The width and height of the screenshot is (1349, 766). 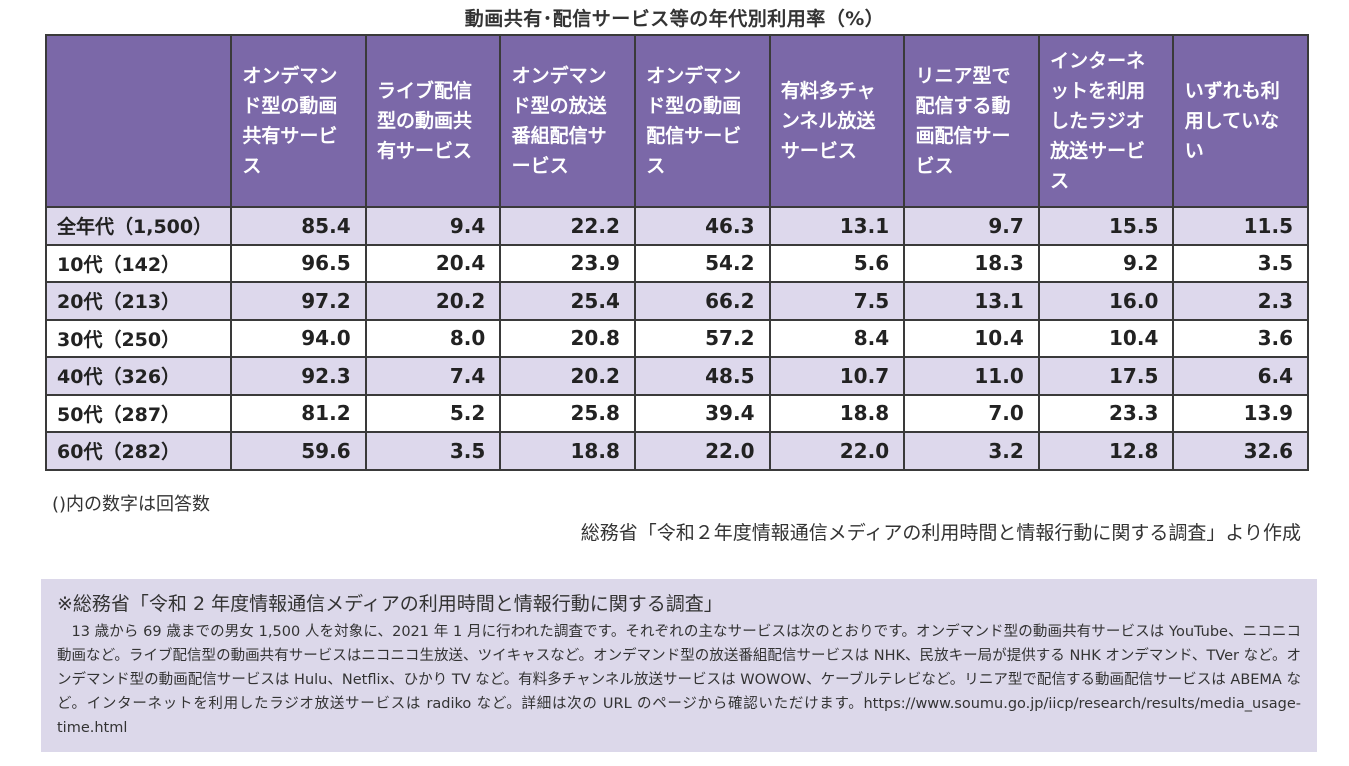 What do you see at coordinates (298, 451) in the screenshot?
I see `table-cell: 59.6` at bounding box center [298, 451].